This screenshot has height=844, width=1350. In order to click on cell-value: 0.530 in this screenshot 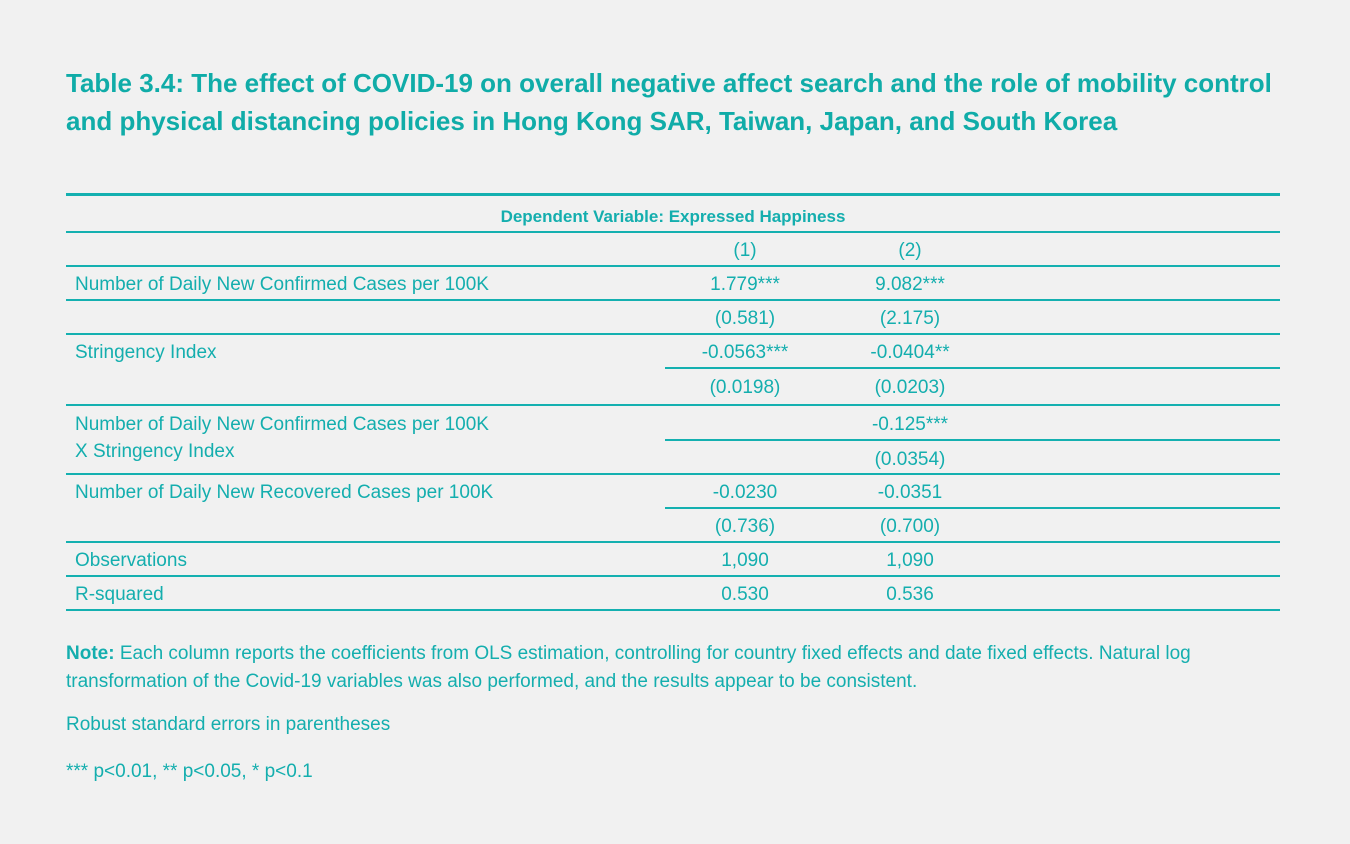, I will do `click(745, 594)`.